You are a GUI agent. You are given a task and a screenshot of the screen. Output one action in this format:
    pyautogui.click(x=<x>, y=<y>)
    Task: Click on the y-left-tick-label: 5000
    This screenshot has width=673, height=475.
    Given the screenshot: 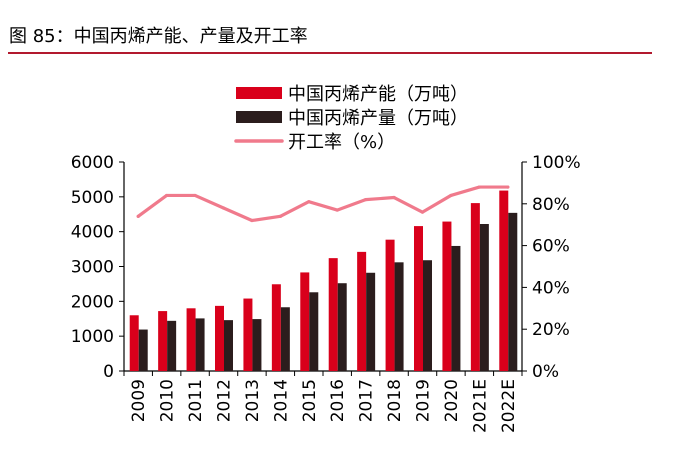 What is the action you would take?
    pyautogui.click(x=92, y=198)
    